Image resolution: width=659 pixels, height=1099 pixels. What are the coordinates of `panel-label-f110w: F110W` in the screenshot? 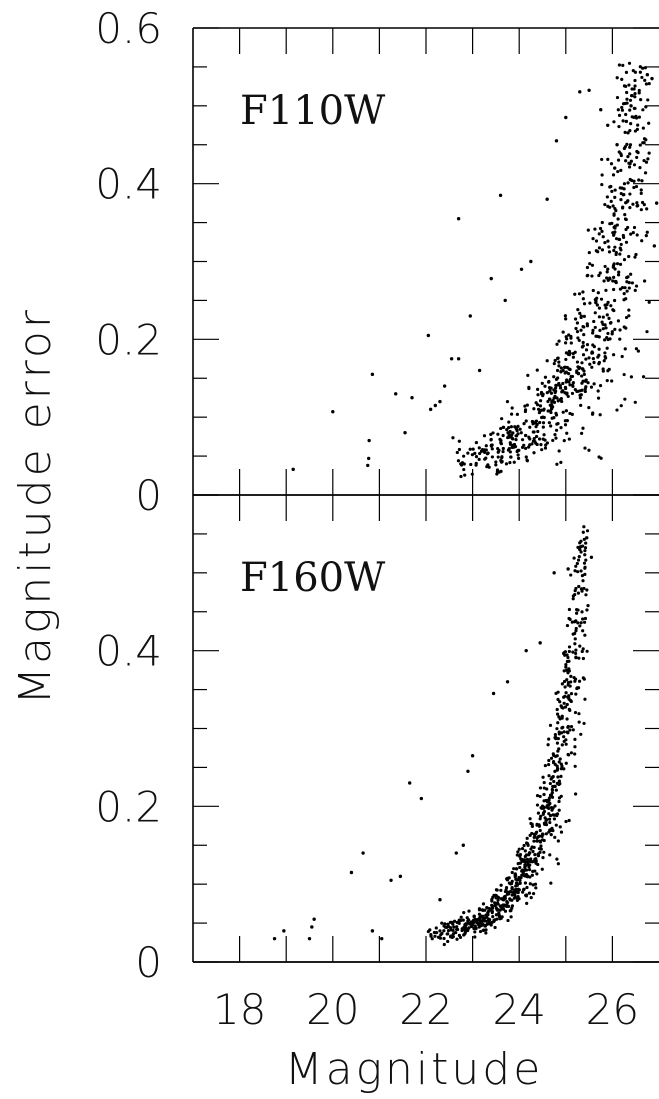 It's located at (312, 111).